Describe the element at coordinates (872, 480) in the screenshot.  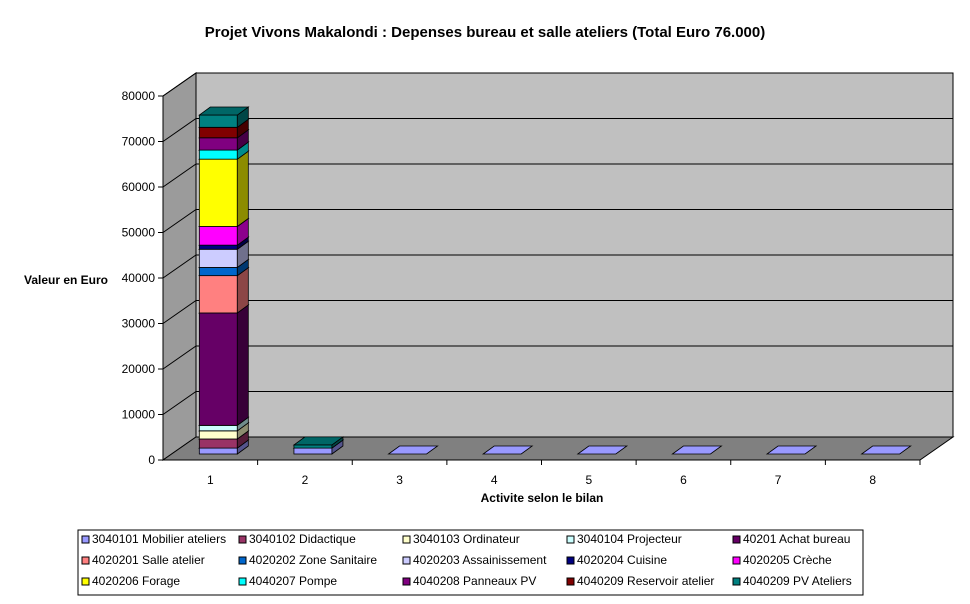
I see `x-tick-label: 8` at that location.